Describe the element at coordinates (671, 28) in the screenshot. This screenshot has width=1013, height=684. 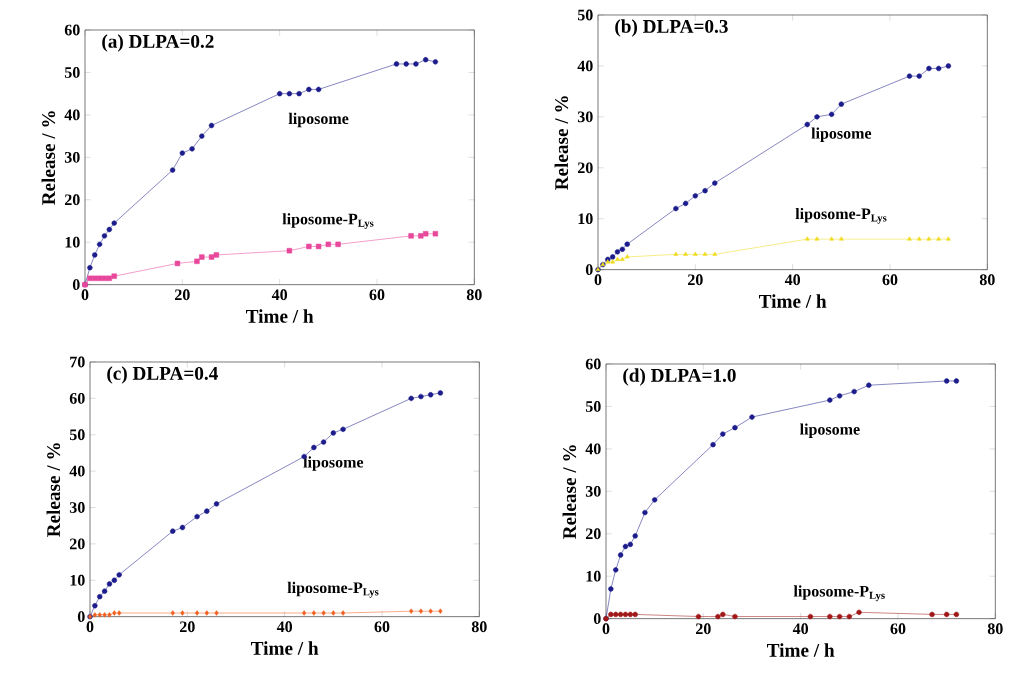
I see `chart-title: (b) DLPA=0.3` at that location.